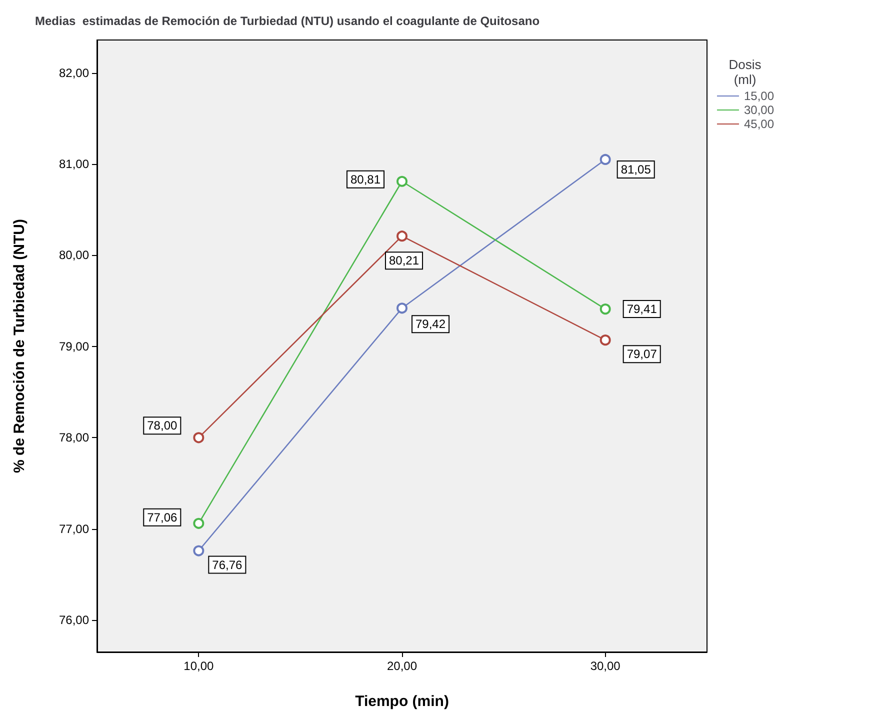  What do you see at coordinates (74, 437) in the screenshot?
I see `y-tick-label: 78,00` at bounding box center [74, 437].